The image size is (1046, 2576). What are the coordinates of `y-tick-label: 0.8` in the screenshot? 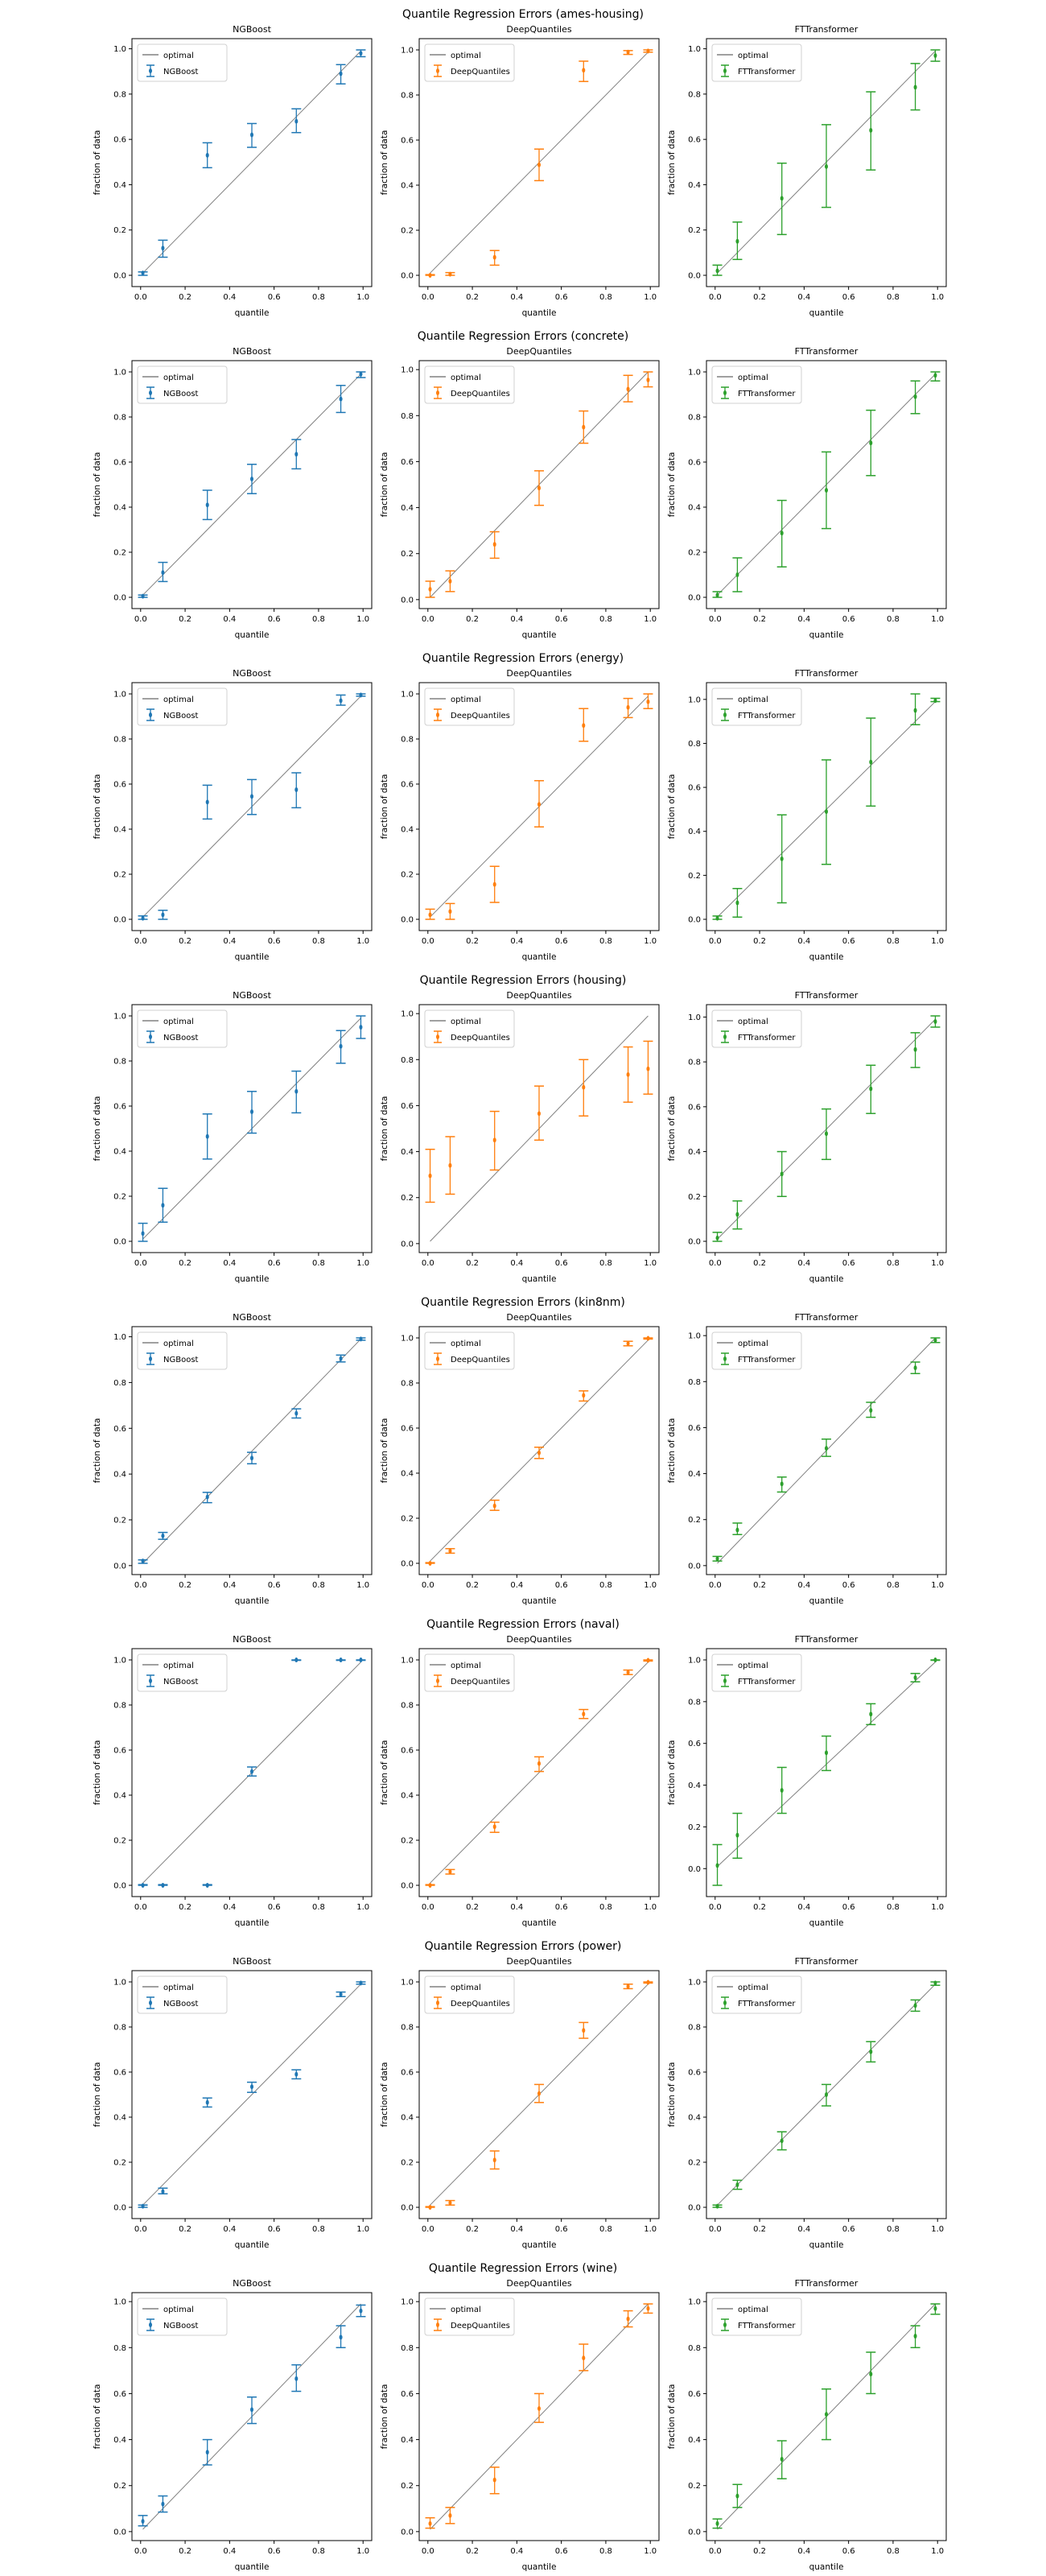 It's located at (407, 1384).